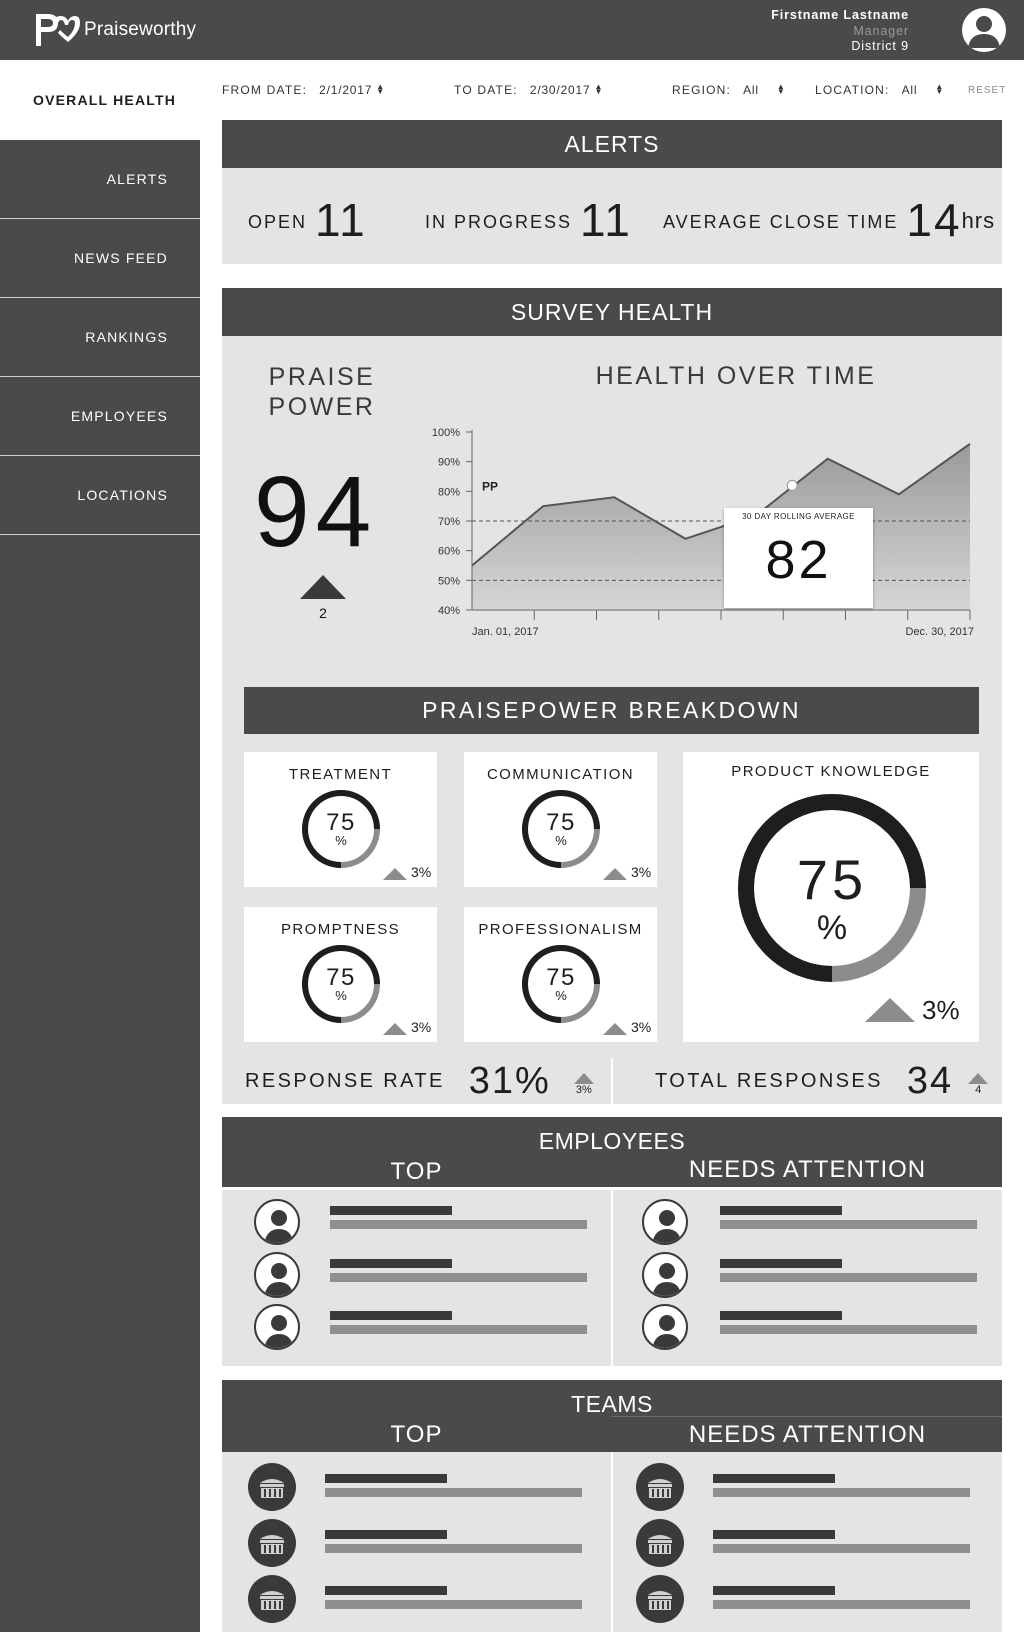  What do you see at coordinates (345, 1080) in the screenshot?
I see `response-rate-label: RESPONSE RATE` at bounding box center [345, 1080].